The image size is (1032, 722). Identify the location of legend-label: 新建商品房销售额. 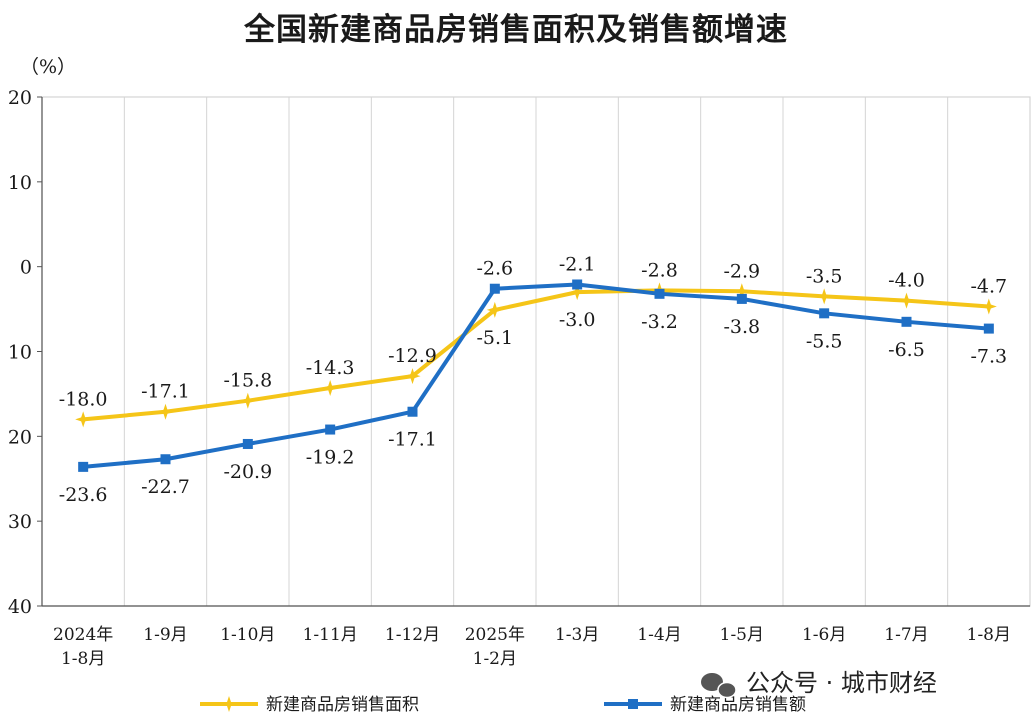
(738, 705).